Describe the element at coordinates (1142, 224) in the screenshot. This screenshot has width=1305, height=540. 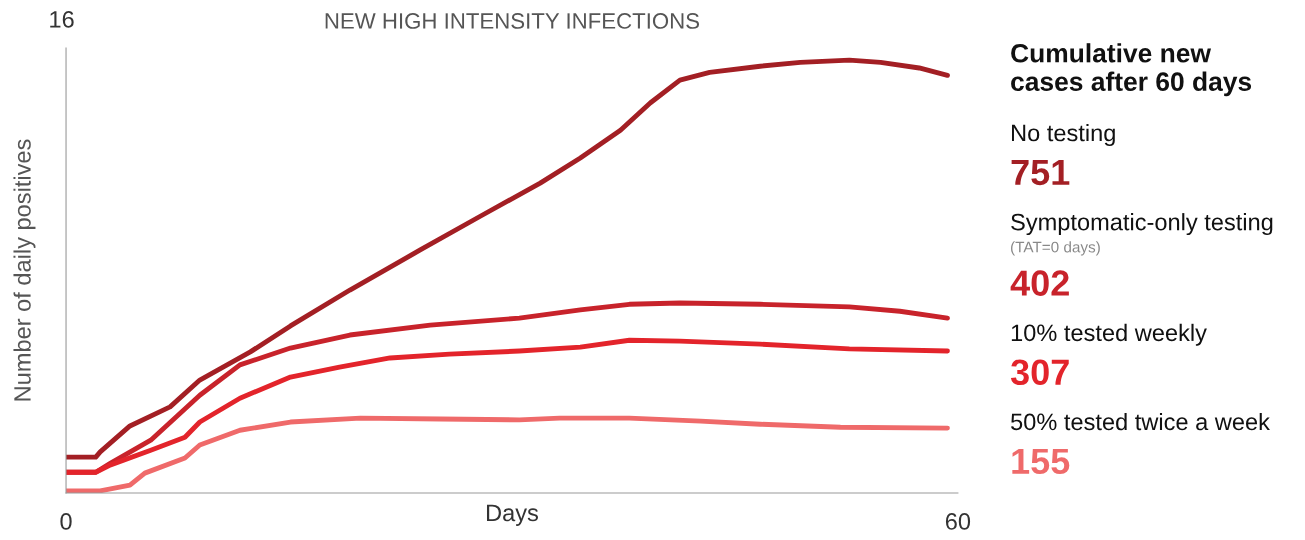
I see `category-label: Symptomatic-only testing` at that location.